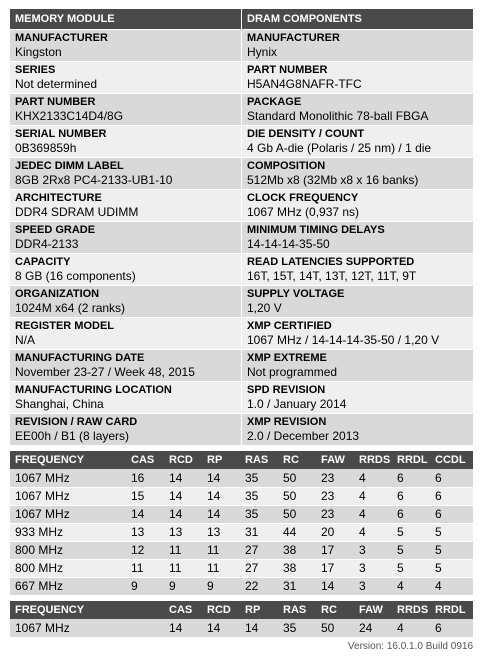 The image size is (482, 659). I want to click on column-header: RCD, so click(221, 610).